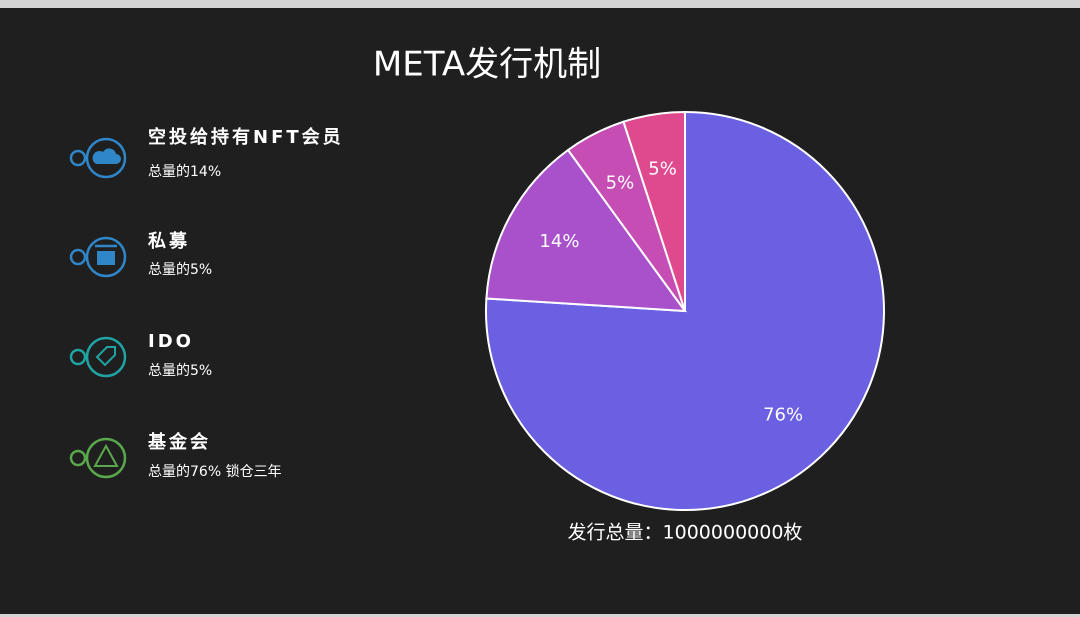  Describe the element at coordinates (171, 341) in the screenshot. I see `legend-title: IDO` at that location.